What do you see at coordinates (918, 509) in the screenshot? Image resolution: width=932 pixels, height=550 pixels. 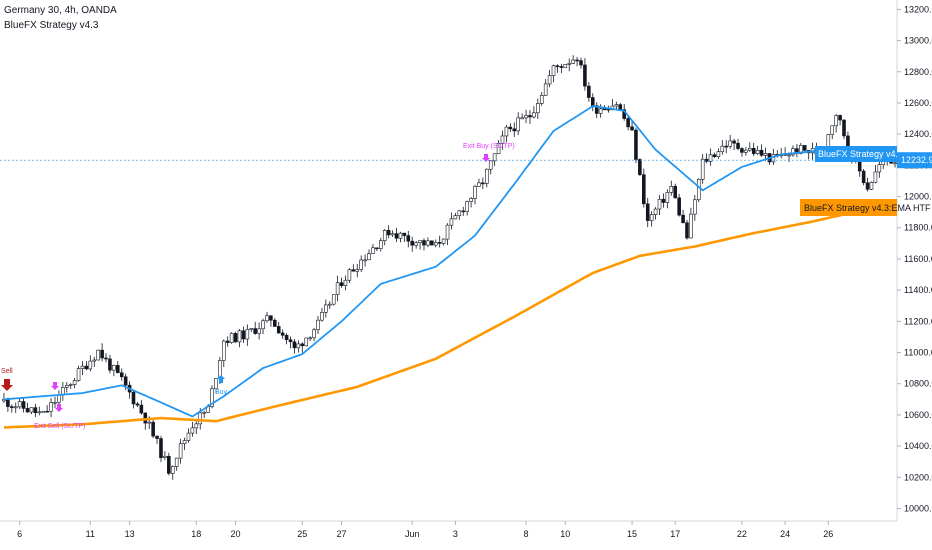 I see `price-tick-label: 10000.0` at bounding box center [918, 509].